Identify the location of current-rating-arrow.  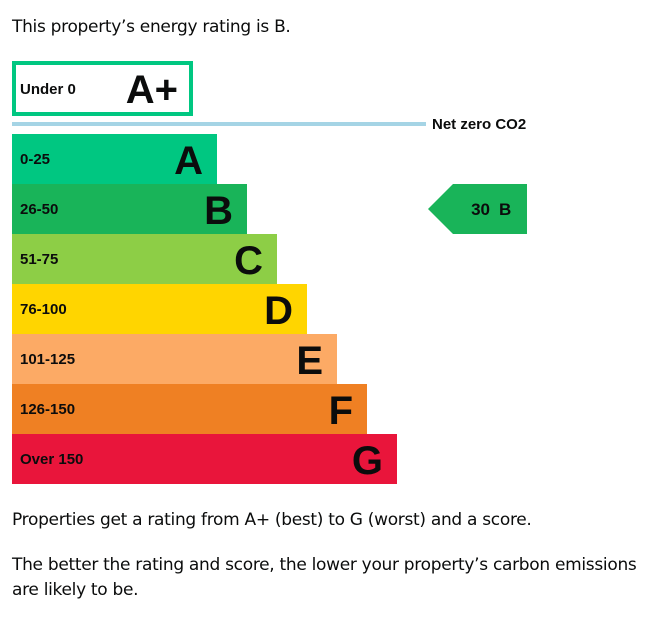
(477, 209).